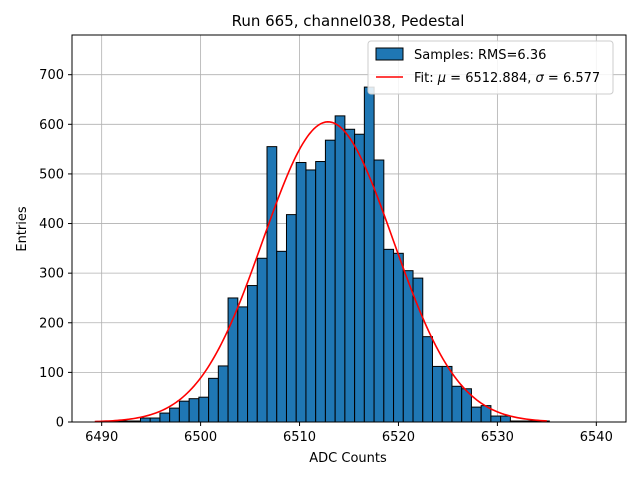 This screenshot has width=640, height=480. Describe the element at coordinates (101, 437) in the screenshot. I see `x-tick-label: 6490` at that location.